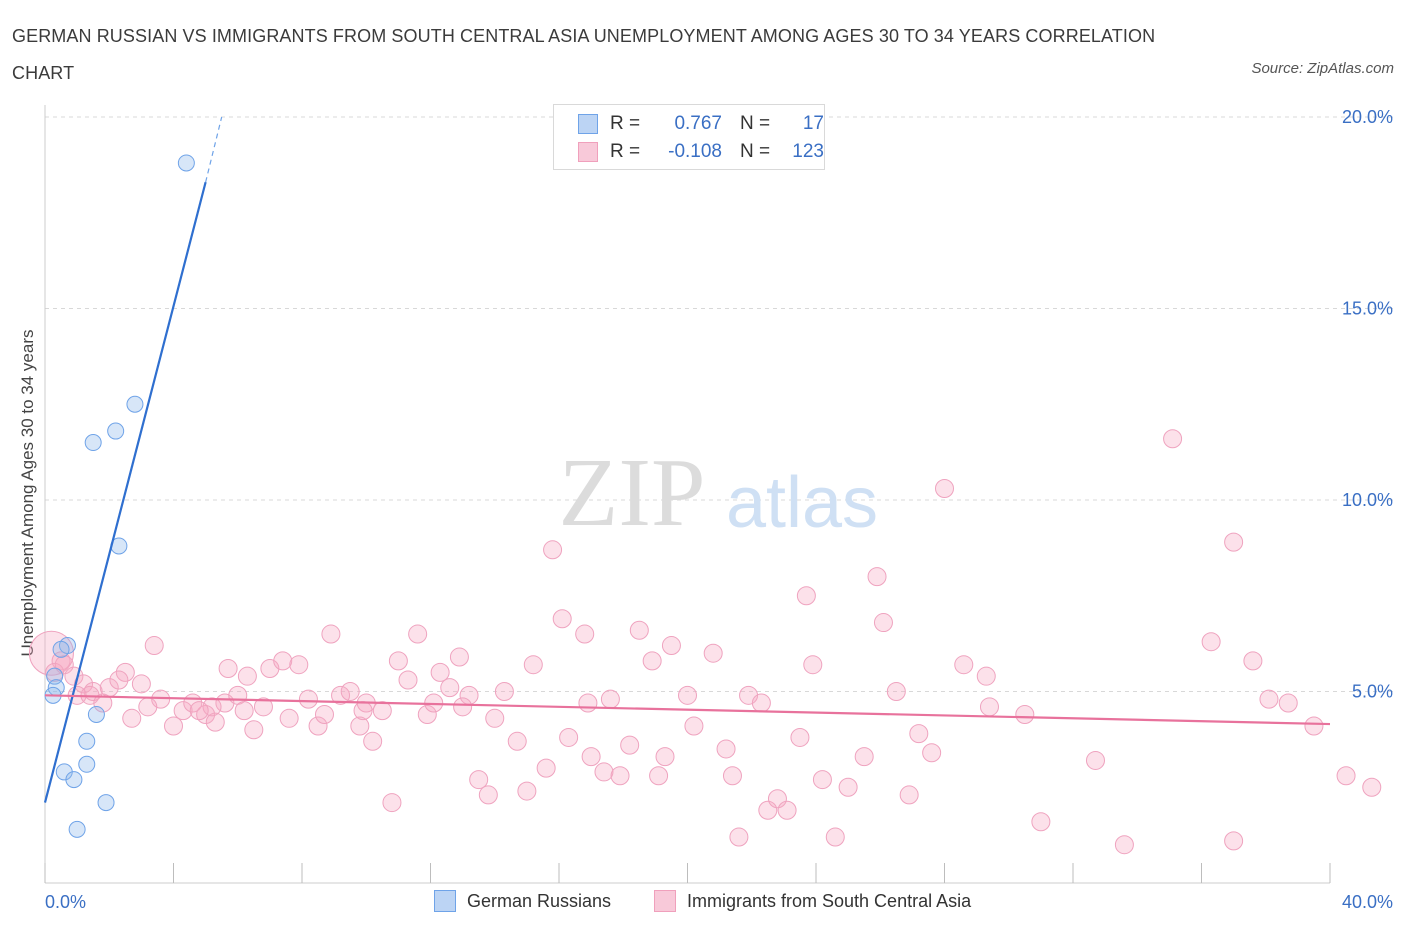 This screenshot has height=930, width=1406. What do you see at coordinates (802, 503) in the screenshot?
I see `watermark-atlas: atlas` at bounding box center [802, 503].